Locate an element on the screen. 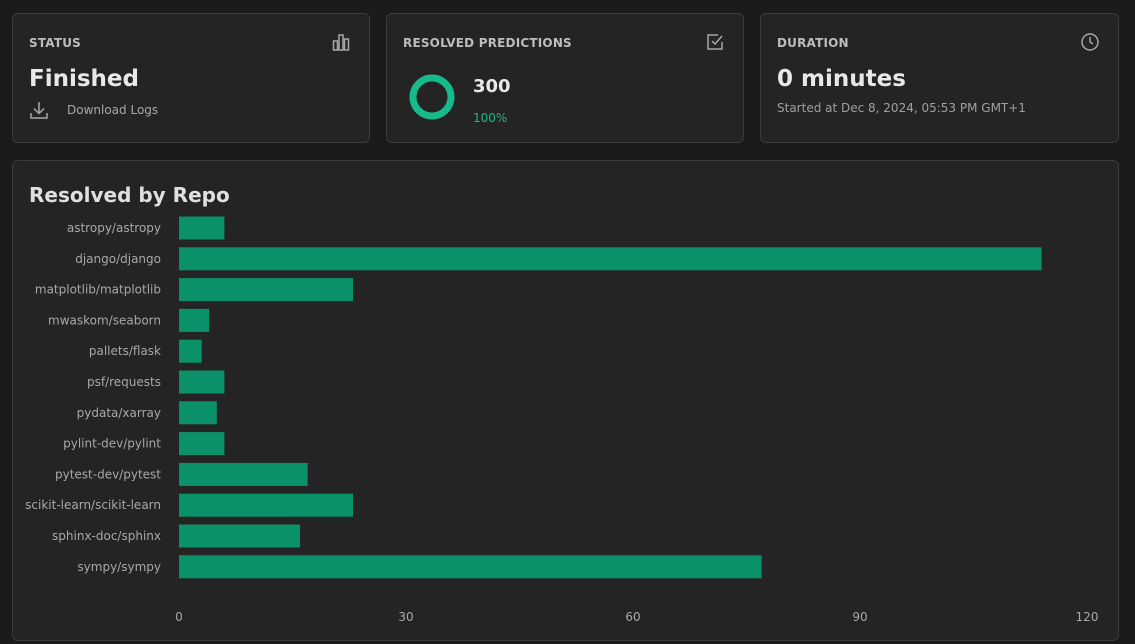 This screenshot has height=644, width=1135. resolved-donut is located at coordinates (432, 97).